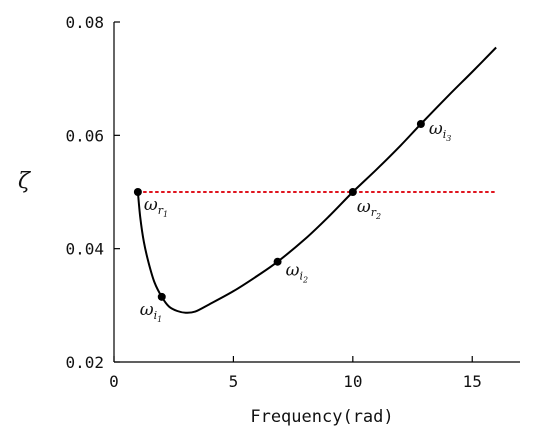 The width and height of the screenshot is (550, 438). What do you see at coordinates (84, 362) in the screenshot?
I see `y-tick-label: 0.02` at bounding box center [84, 362].